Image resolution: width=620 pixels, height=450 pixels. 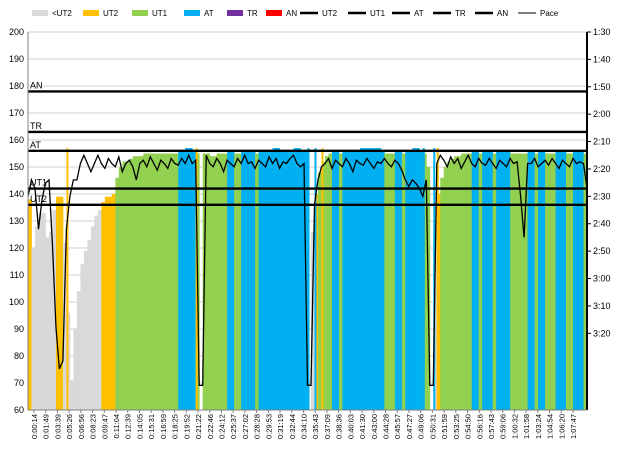 What do you see at coordinates (561, 426) in the screenshot?
I see `x-tick-45: 1:06:20` at bounding box center [561, 426].